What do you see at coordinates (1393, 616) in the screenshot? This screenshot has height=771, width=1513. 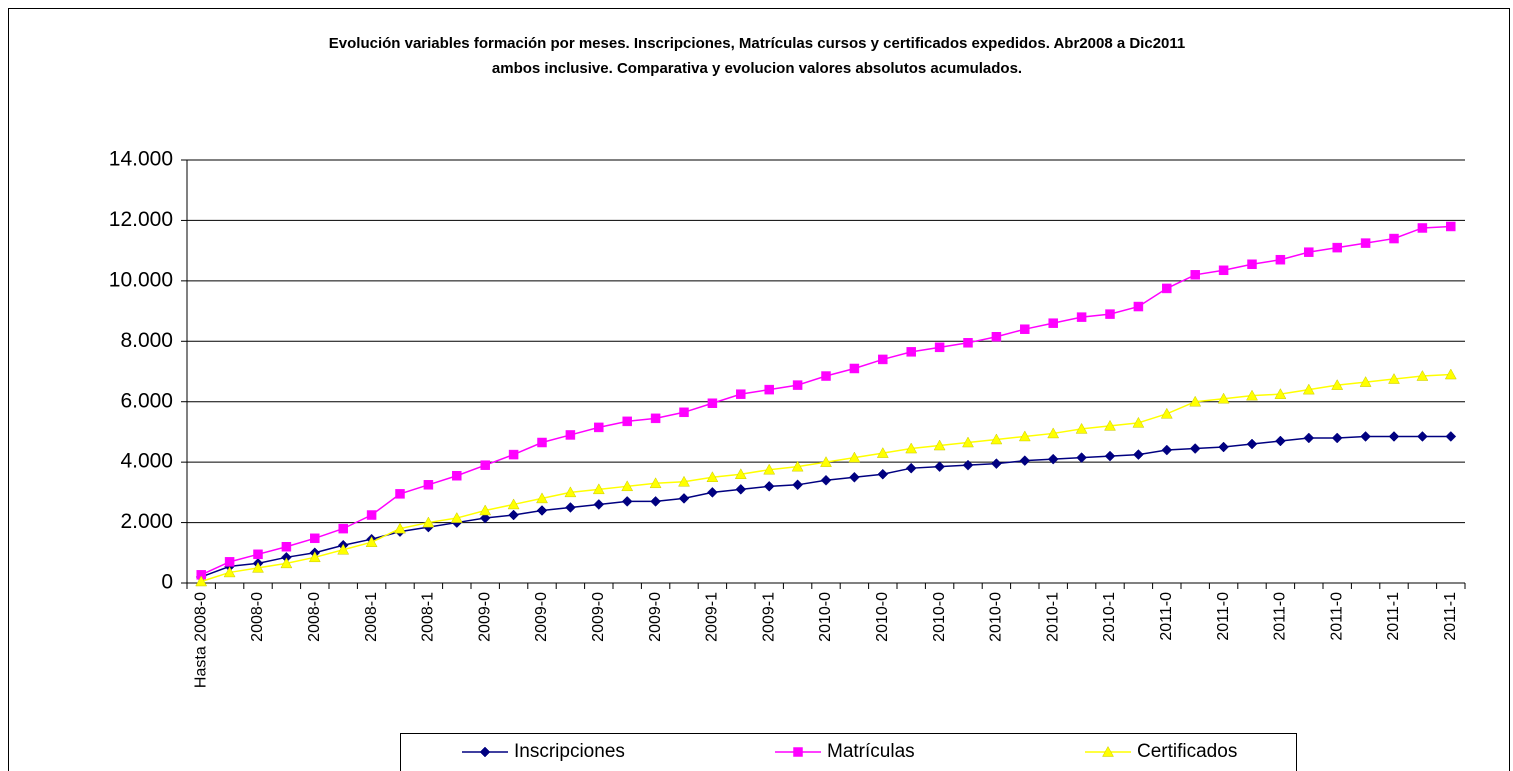 I see `x-tick-label: 2011-1` at bounding box center [1393, 616].